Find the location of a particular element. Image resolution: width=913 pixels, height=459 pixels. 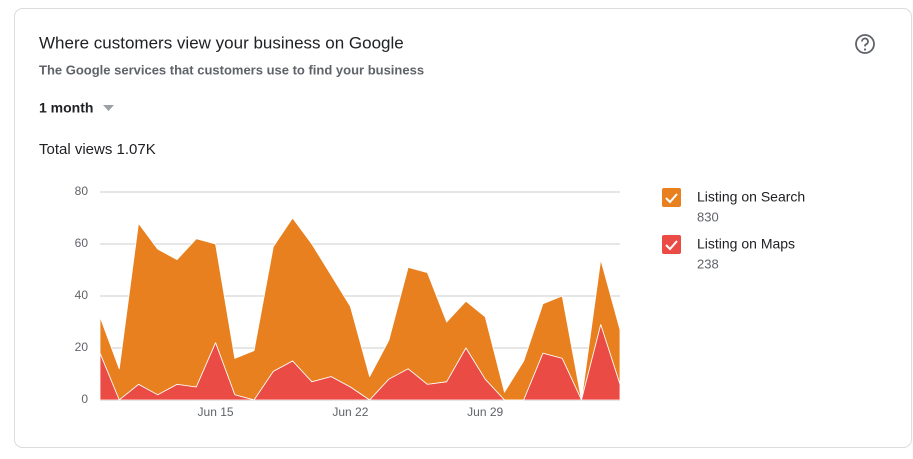

legend-name: Listing on Search is located at coordinates (751, 197).